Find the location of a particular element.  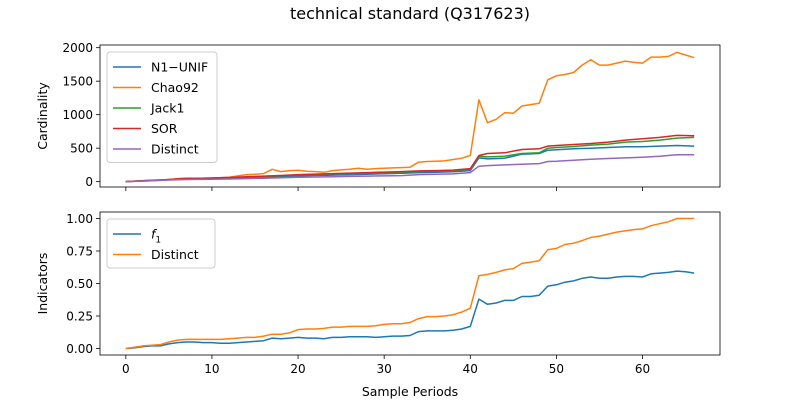

y-tick-label: 1500 is located at coordinates (77, 82).